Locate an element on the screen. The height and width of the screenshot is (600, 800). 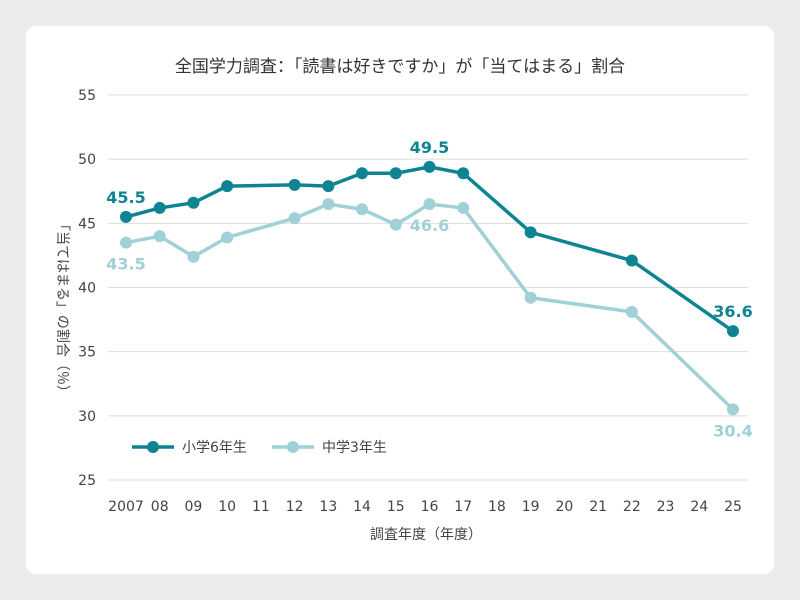
x-tick-label: 14 is located at coordinates (362, 507).